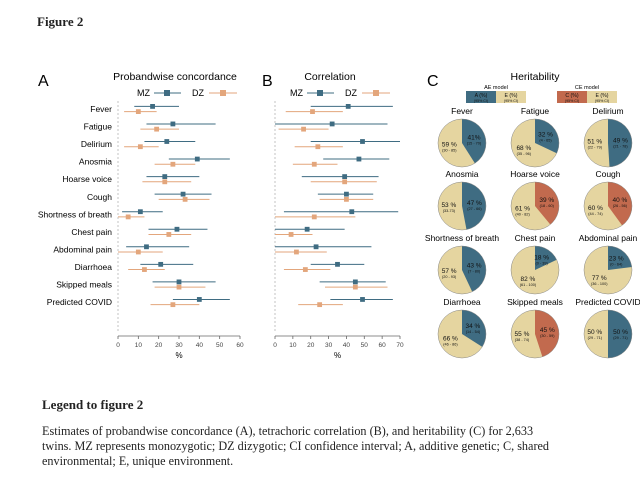 The width and height of the screenshot is (640, 488). I want to click on panel-letter-A: A, so click(43, 81).